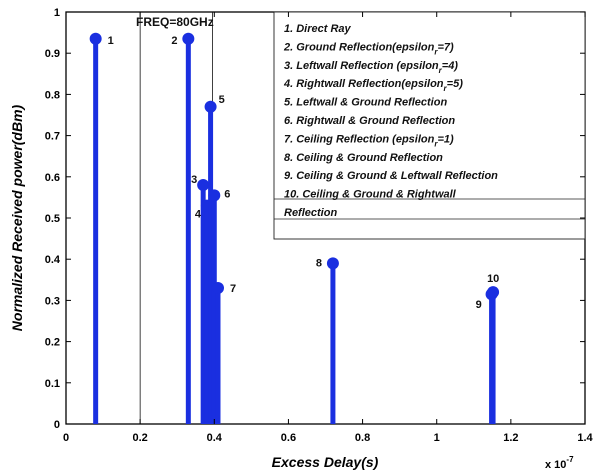 The image size is (605, 474). Describe the element at coordinates (52, 178) in the screenshot. I see `y-tick-label: 0.6` at that location.